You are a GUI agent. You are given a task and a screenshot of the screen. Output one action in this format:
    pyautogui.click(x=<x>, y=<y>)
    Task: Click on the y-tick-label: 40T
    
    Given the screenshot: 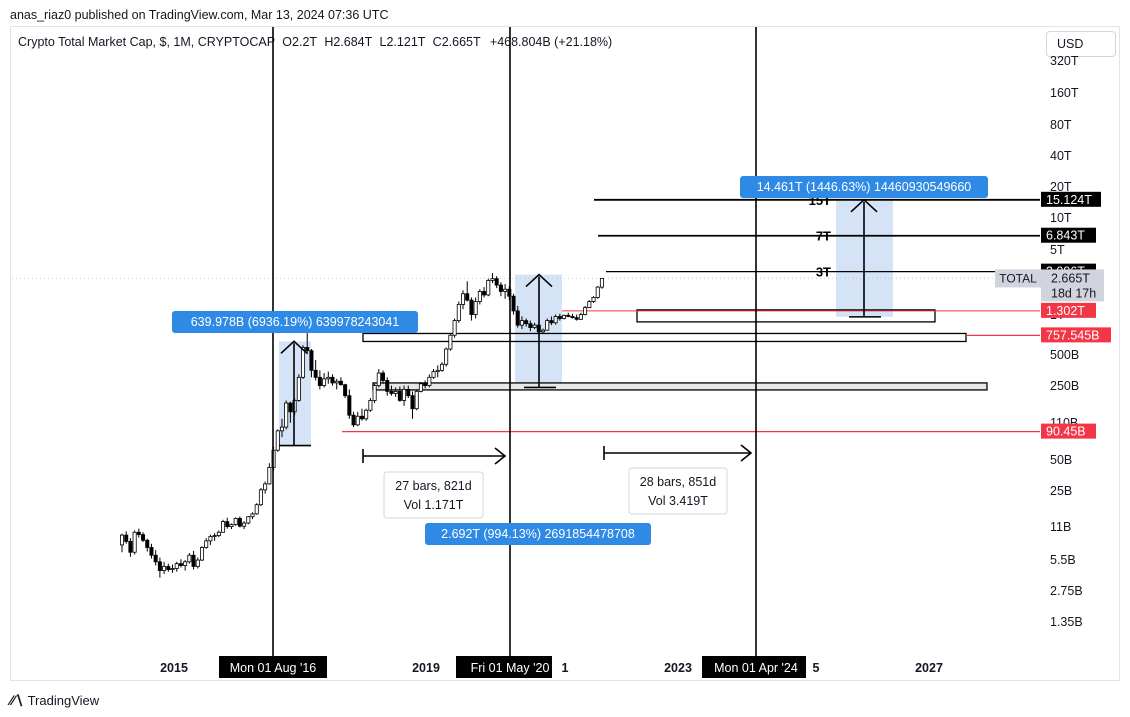 What is the action you would take?
    pyautogui.click(x=1061, y=156)
    